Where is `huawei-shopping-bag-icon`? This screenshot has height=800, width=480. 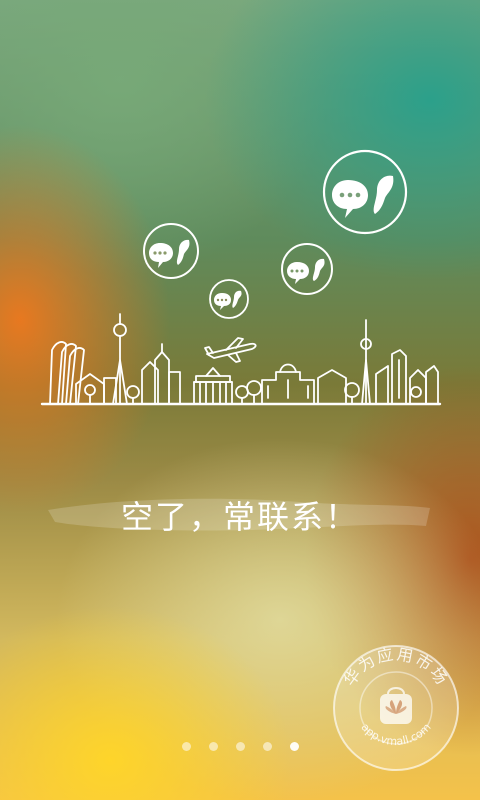 huawei-shopping-bag-icon is located at coordinates (396, 705).